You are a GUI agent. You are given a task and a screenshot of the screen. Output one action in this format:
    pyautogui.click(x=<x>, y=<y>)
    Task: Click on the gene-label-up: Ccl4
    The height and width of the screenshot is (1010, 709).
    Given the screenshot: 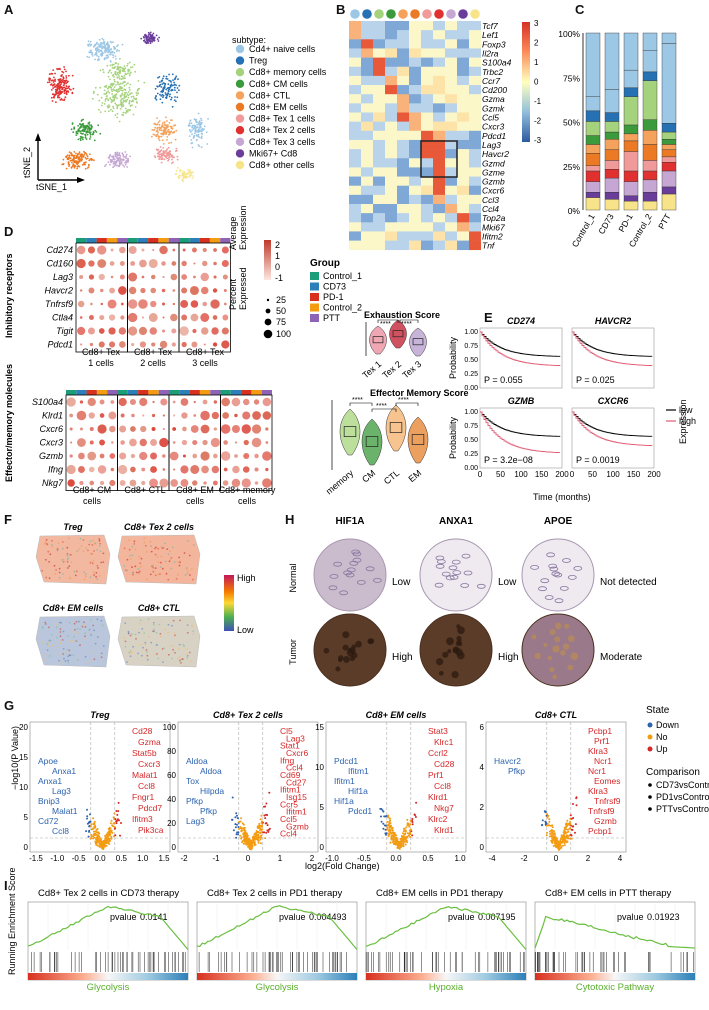 What is the action you would take?
    pyautogui.click(x=288, y=834)
    